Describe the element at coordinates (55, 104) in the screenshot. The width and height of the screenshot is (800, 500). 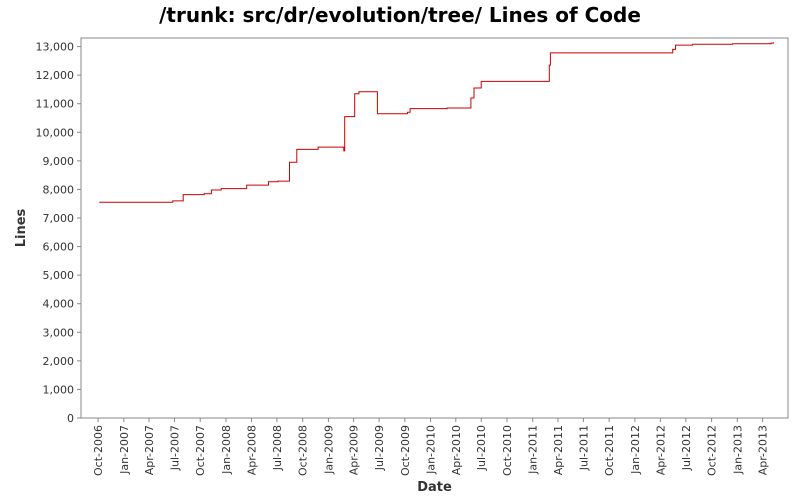
I see `y-tick-label: 11,000` at that location.